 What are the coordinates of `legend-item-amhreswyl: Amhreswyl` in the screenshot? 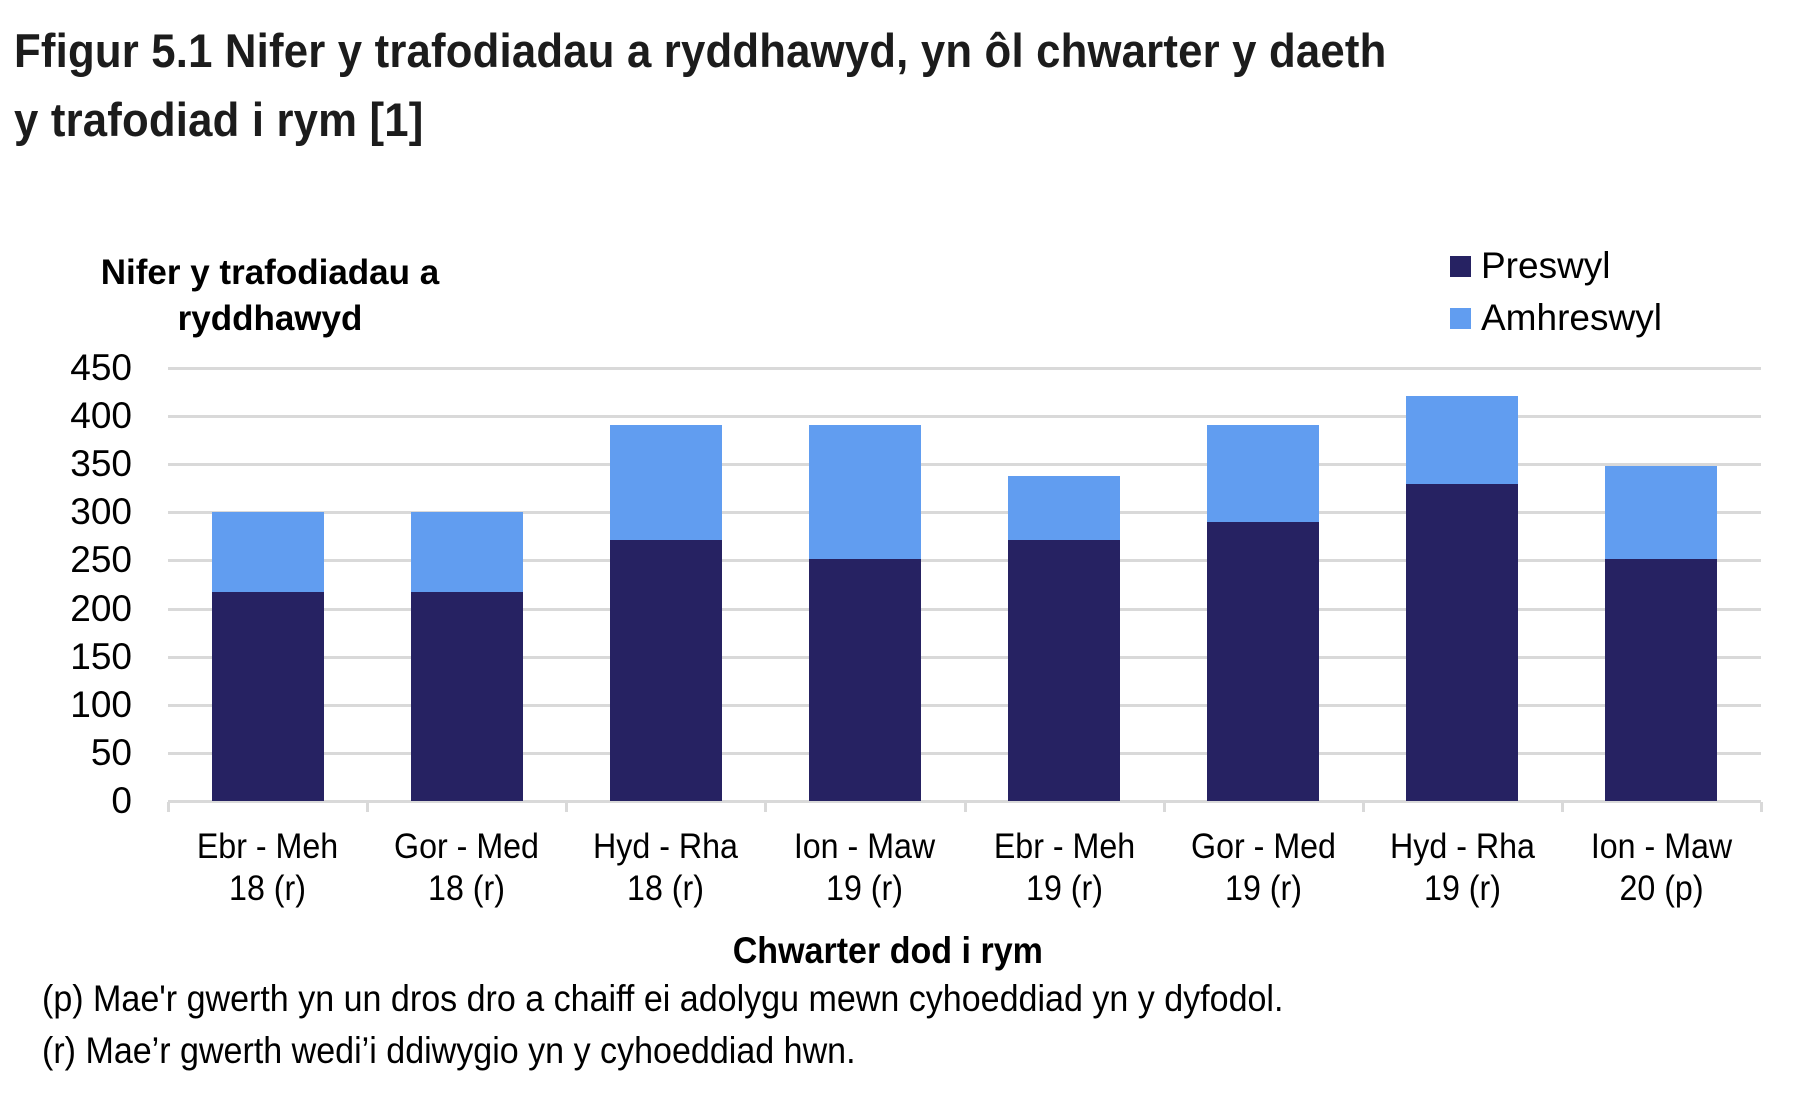 It's located at (1556, 318).